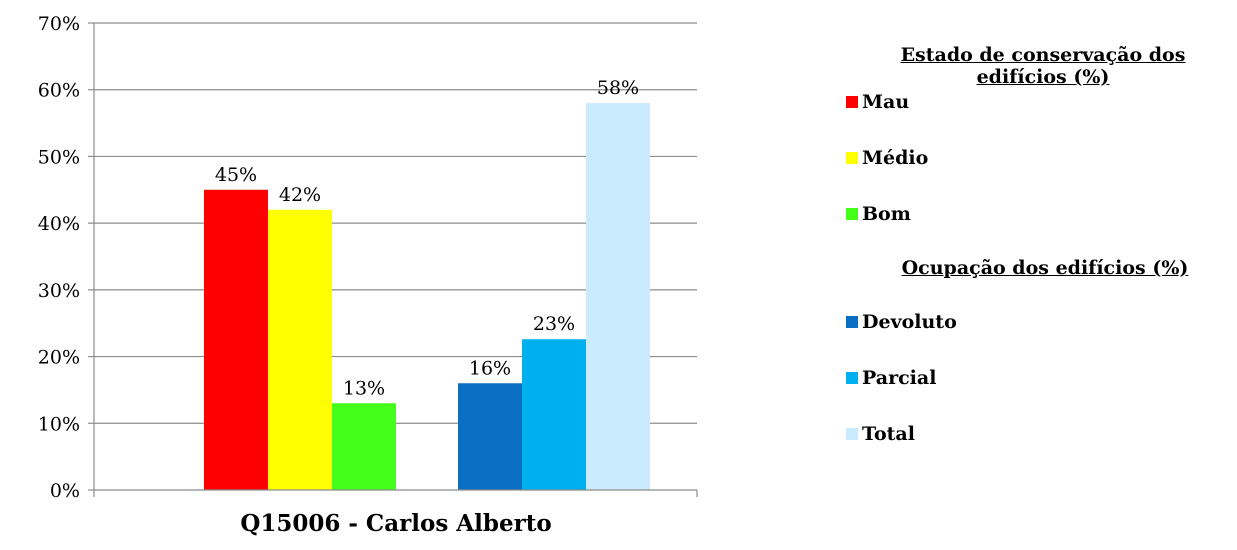 Image resolution: width=1237 pixels, height=550 pixels. Describe the element at coordinates (886, 102) in the screenshot. I see `legend-label-mau: Mau` at that location.